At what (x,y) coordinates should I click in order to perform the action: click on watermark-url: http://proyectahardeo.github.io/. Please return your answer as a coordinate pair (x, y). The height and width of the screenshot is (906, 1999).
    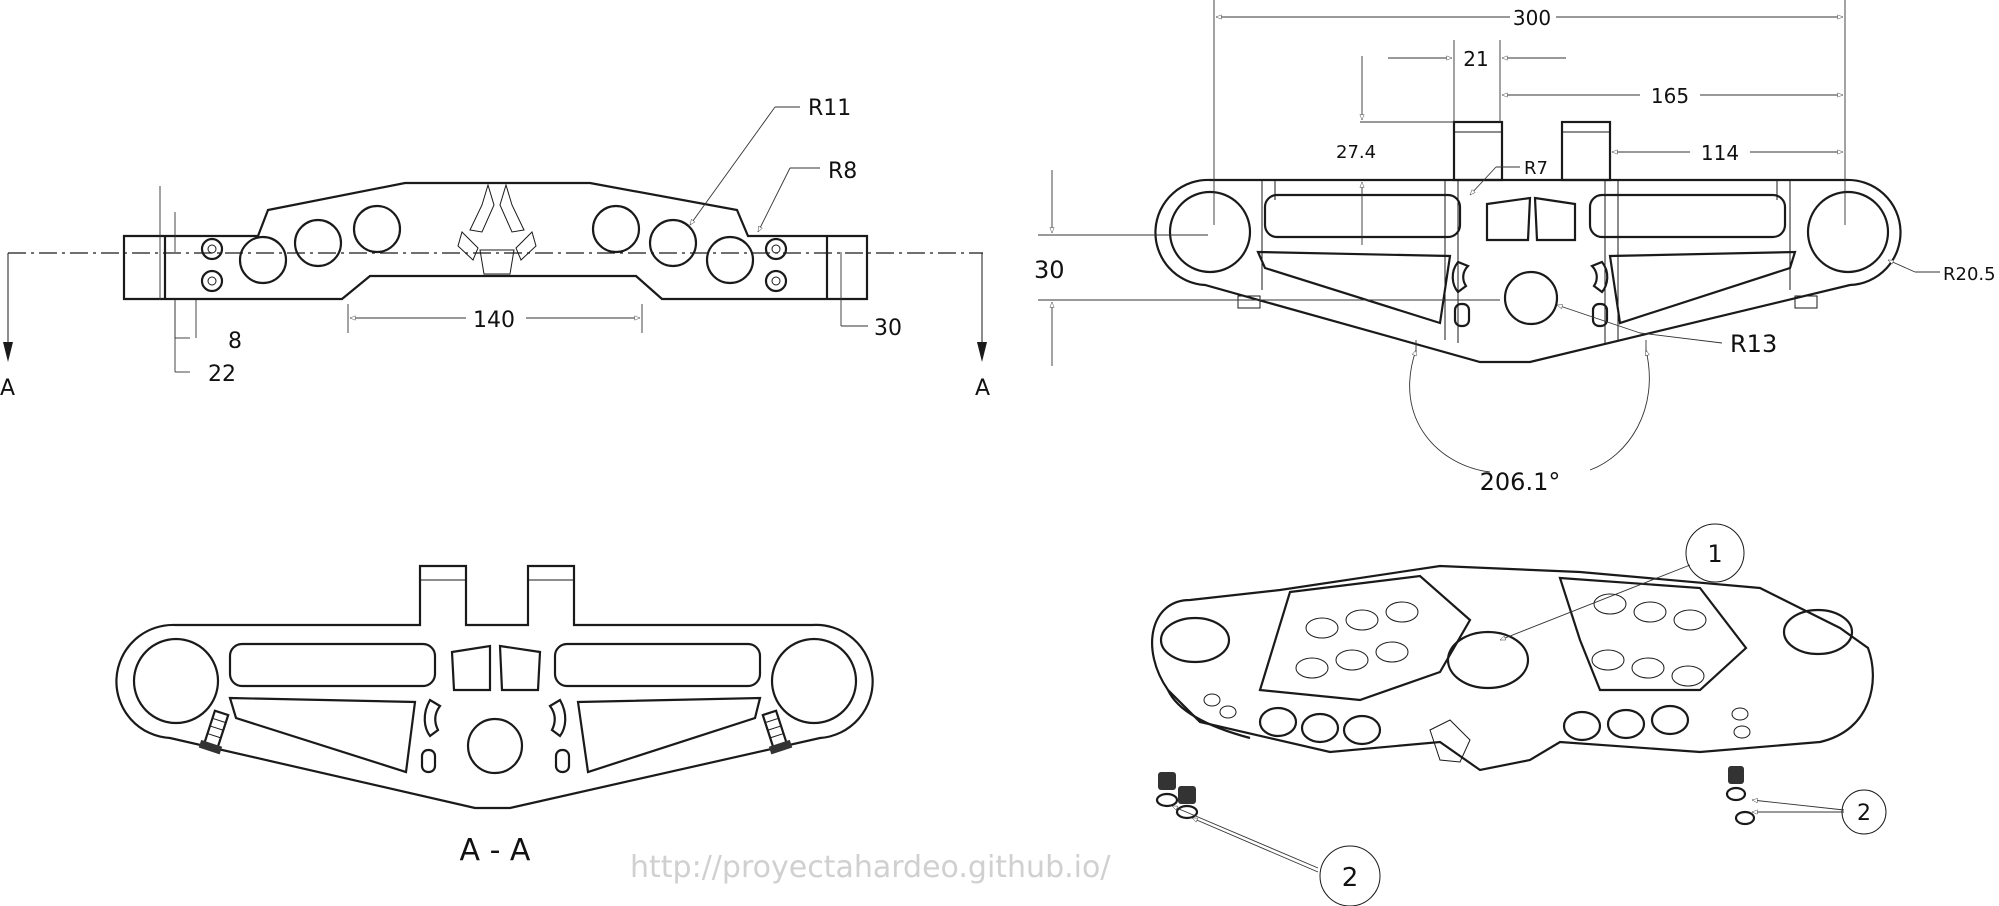
    Looking at the image, I should click on (870, 867).